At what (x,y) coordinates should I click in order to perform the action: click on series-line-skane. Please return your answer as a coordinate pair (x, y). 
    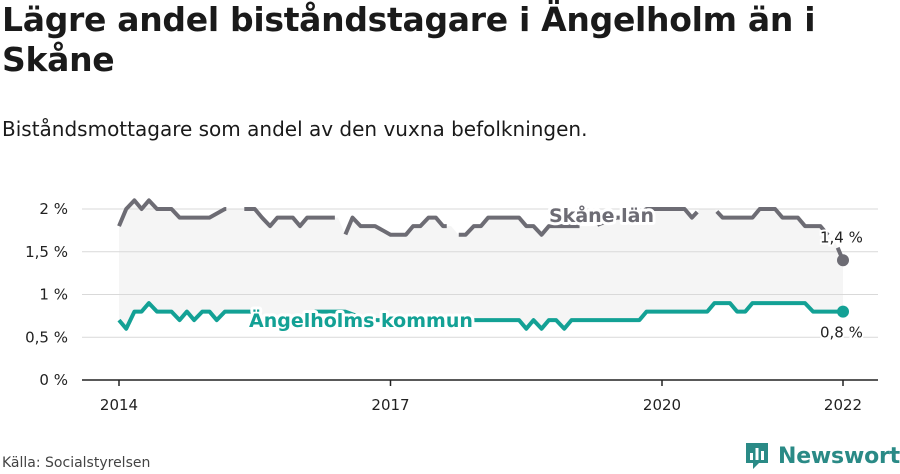
    Looking at the image, I should click on (481, 230).